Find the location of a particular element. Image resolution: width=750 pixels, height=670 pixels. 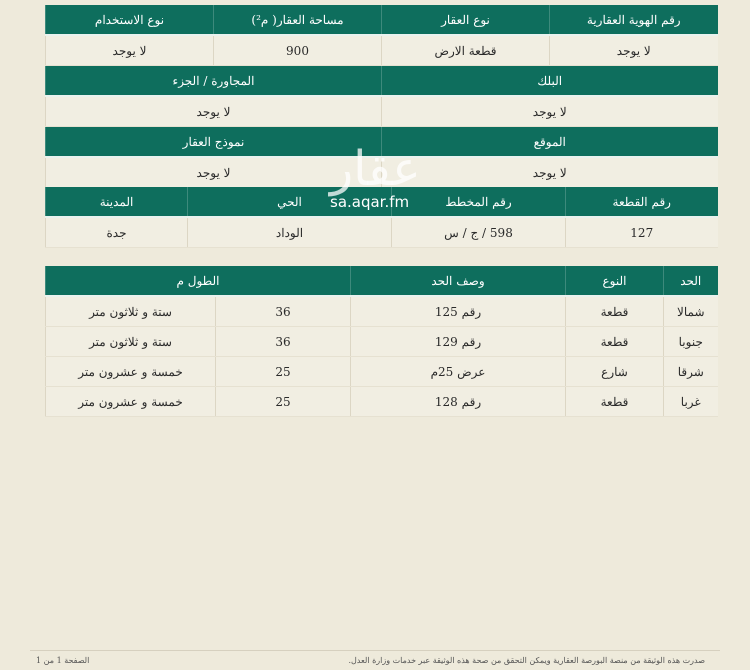

value-cell: الوداد is located at coordinates (289, 232).